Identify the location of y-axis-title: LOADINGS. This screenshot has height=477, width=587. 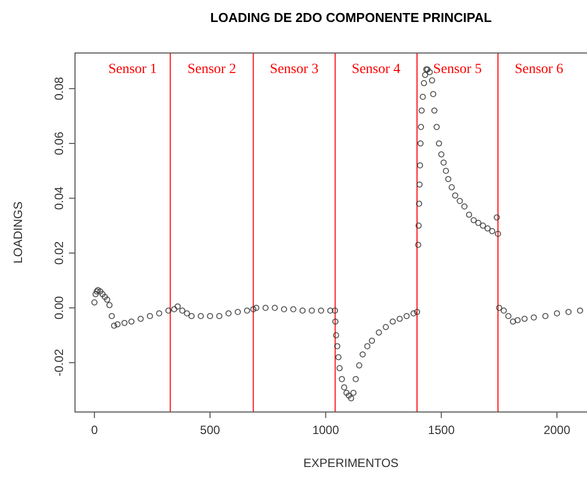
(18, 232).